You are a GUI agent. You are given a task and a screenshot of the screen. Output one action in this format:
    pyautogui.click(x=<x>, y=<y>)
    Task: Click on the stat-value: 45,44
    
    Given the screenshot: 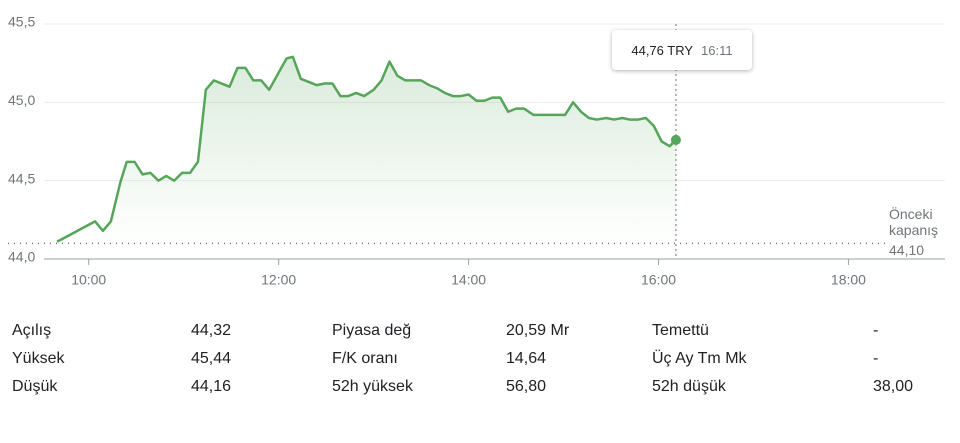 What is the action you would take?
    pyautogui.click(x=211, y=358)
    